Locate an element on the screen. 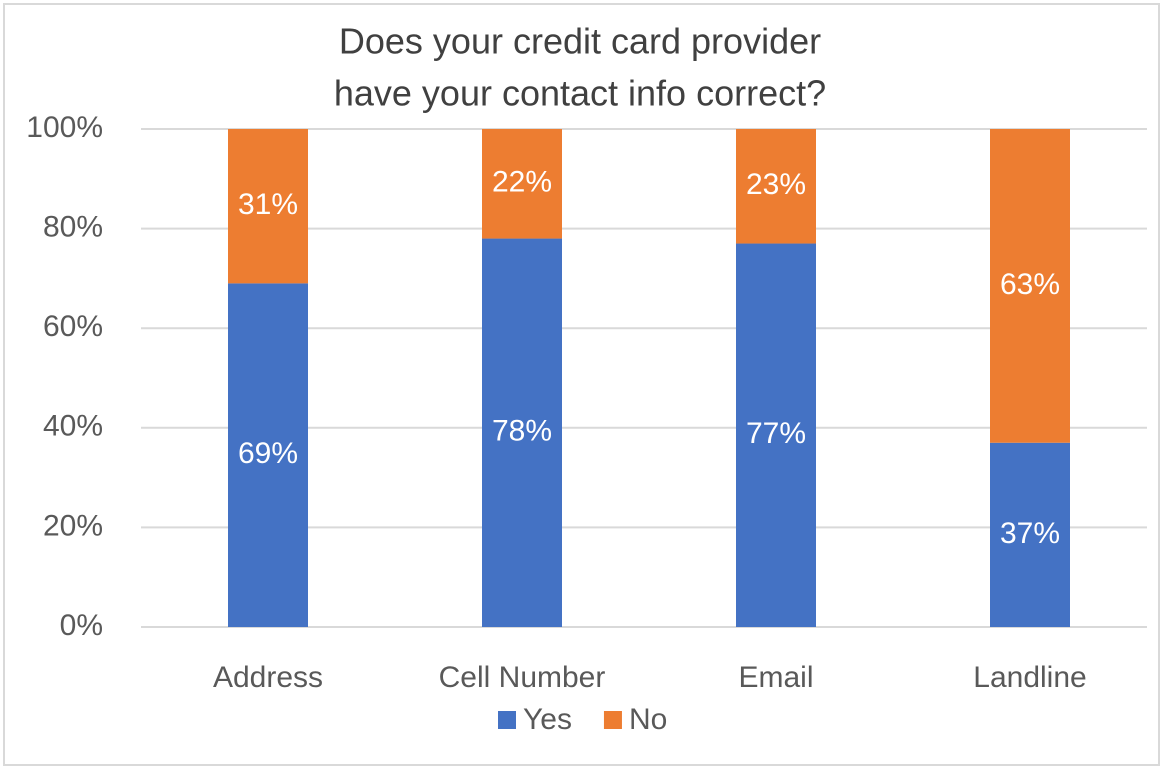 The image size is (1164, 770). legend-label: No is located at coordinates (648, 719).